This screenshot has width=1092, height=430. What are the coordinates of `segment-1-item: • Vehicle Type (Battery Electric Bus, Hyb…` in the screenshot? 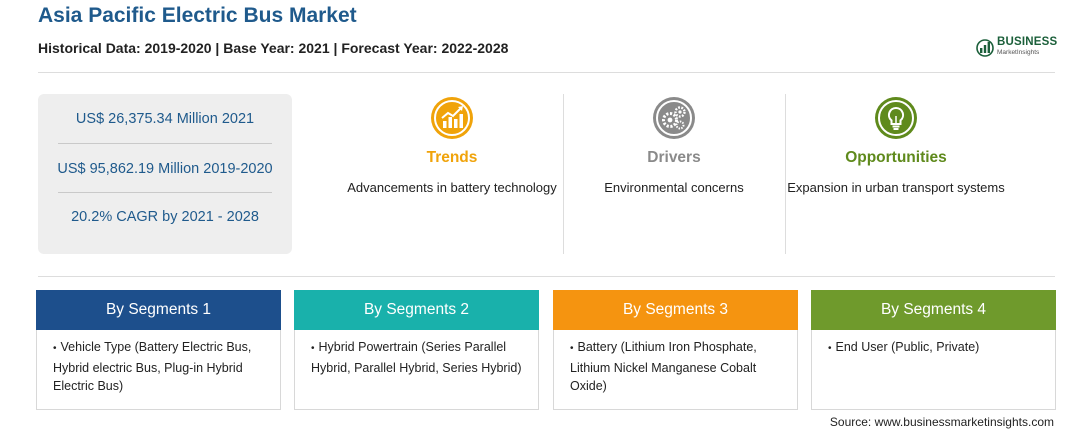 It's located at (162, 367).